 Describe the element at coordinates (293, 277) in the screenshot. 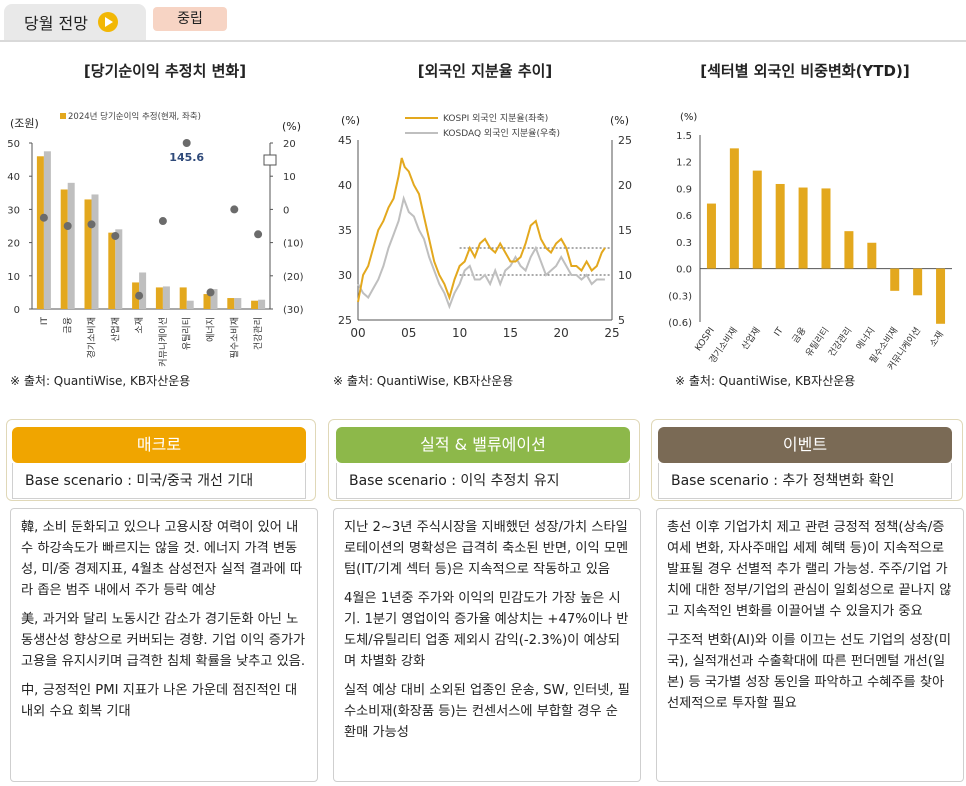

I see `y-right-tick-label: (20)` at that location.